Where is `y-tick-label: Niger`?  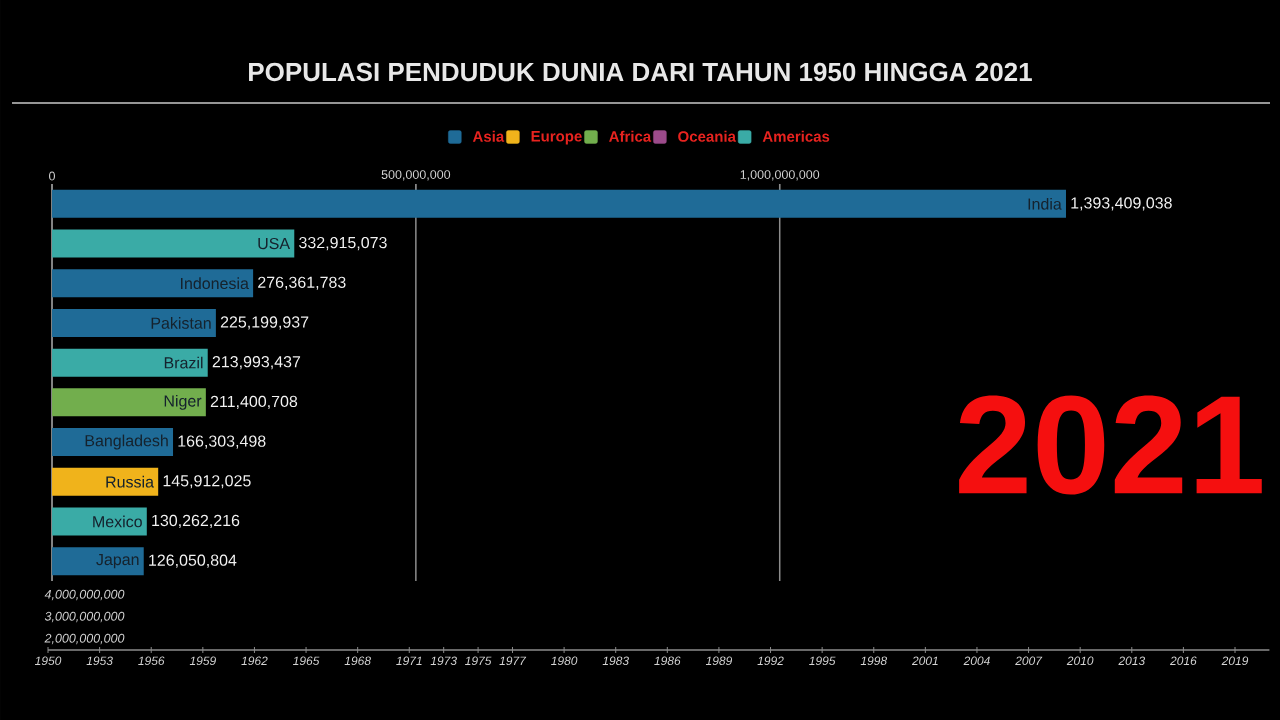 y-tick-label: Niger is located at coordinates (183, 402).